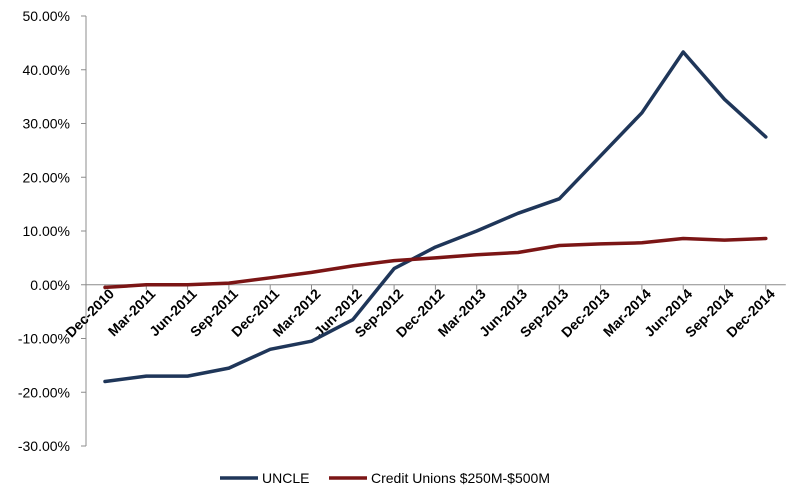 The width and height of the screenshot is (800, 504). What do you see at coordinates (460, 478) in the screenshot?
I see `legend-label-1: Credit Unions $250M-$500M` at bounding box center [460, 478].